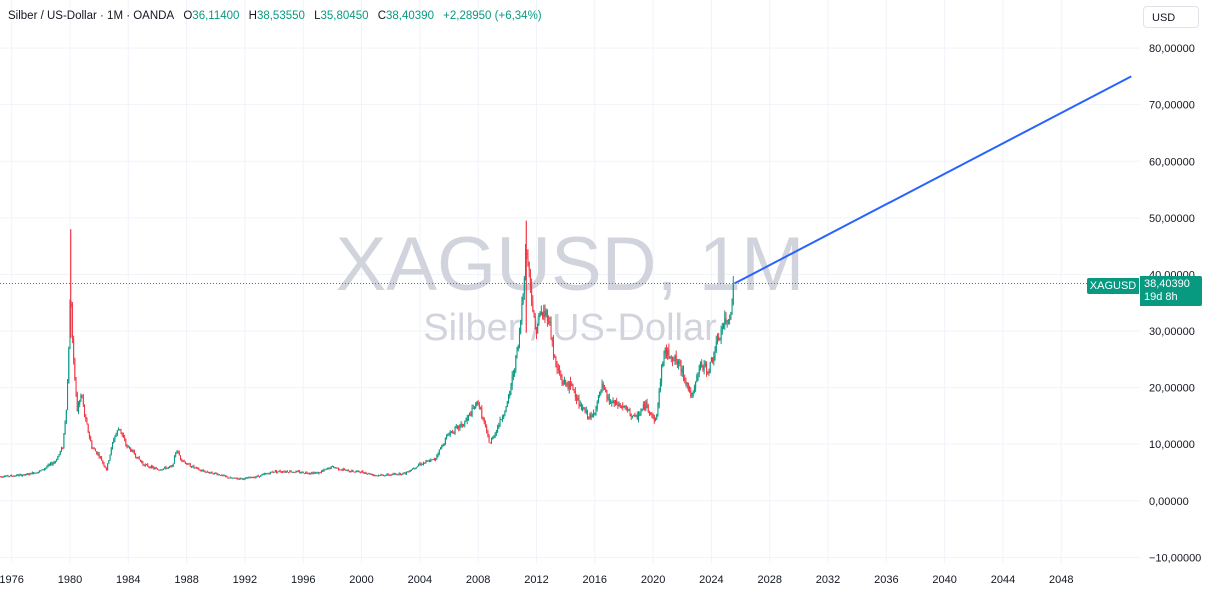 The image size is (1207, 593). I want to click on price-tick-label: 60,00000, so click(1172, 162).